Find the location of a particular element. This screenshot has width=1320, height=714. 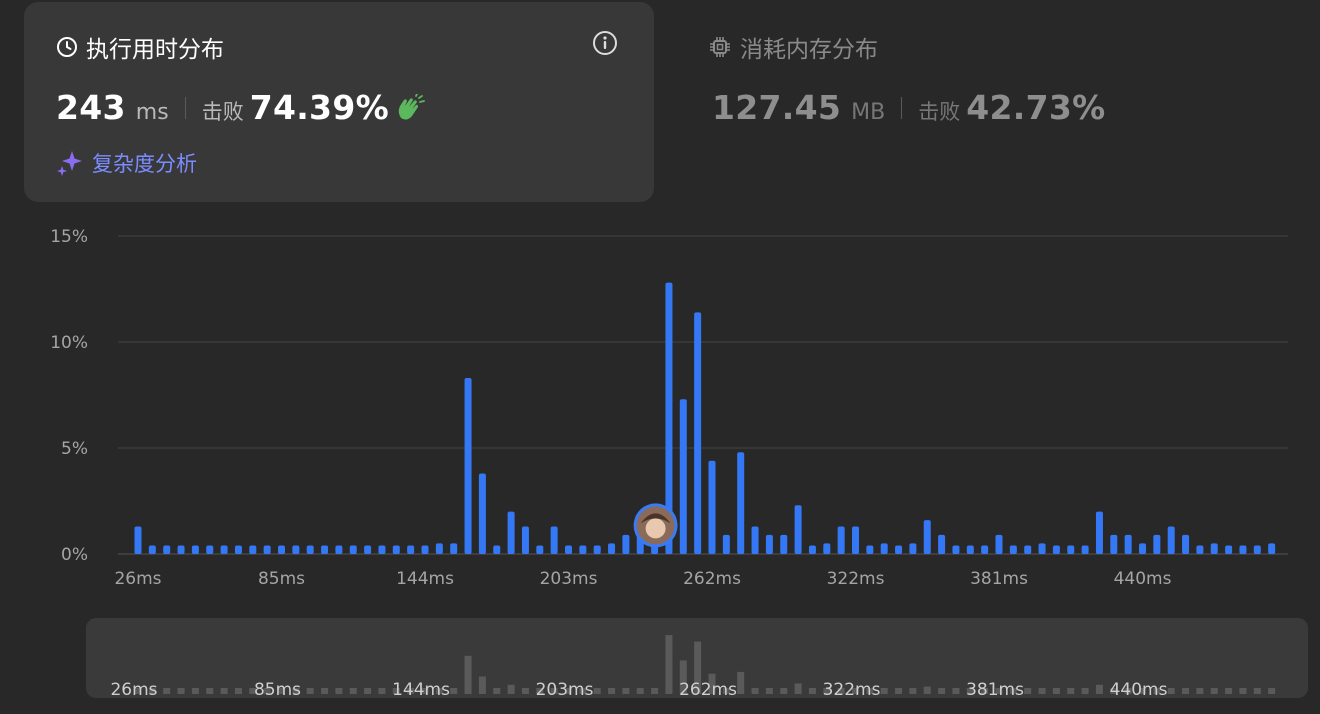

x-tick-label: 26ms is located at coordinates (137, 579).